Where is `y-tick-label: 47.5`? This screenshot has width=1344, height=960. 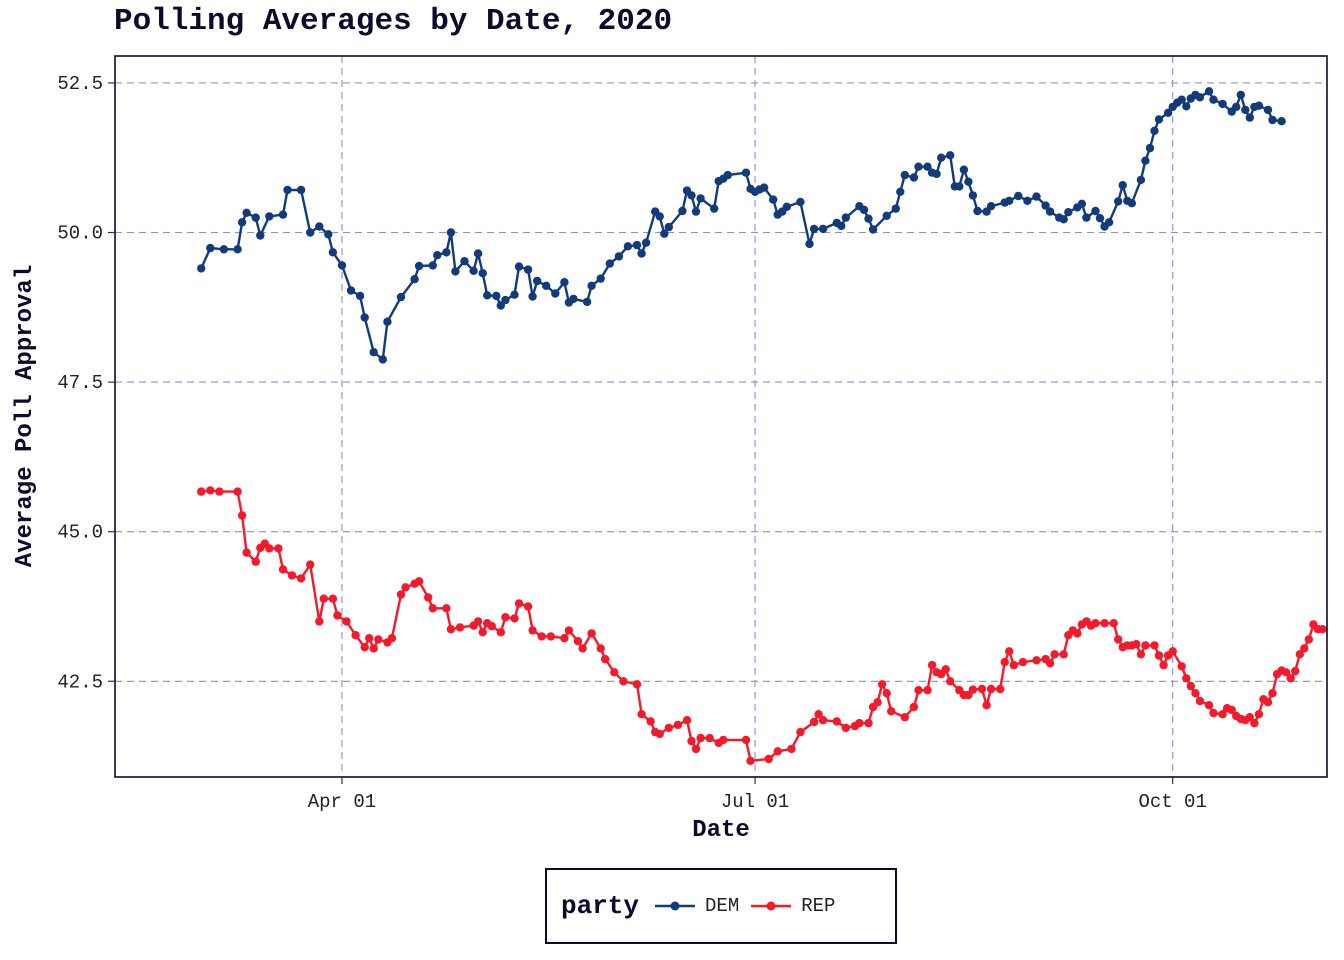 y-tick-label: 47.5 is located at coordinates (80, 383).